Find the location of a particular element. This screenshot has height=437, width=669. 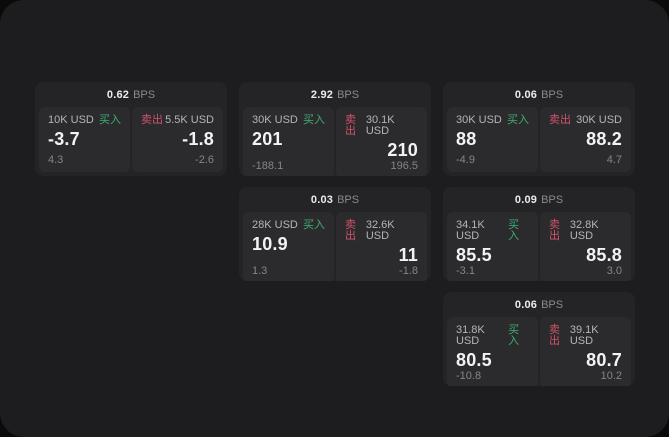

buy-price: 201 is located at coordinates (267, 139).